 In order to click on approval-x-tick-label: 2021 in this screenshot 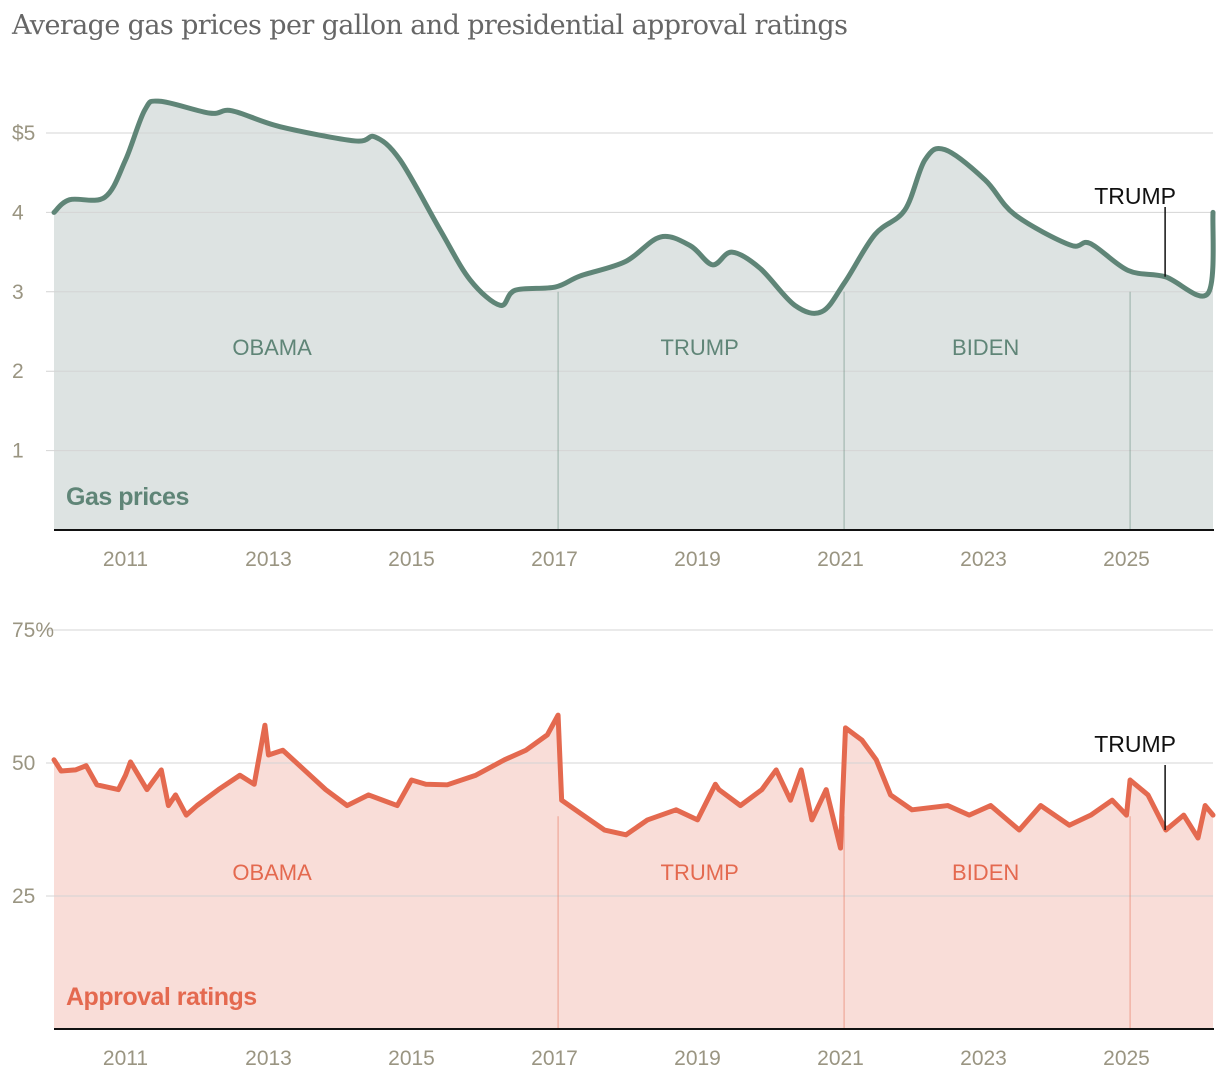, I will do `click(840, 1058)`.